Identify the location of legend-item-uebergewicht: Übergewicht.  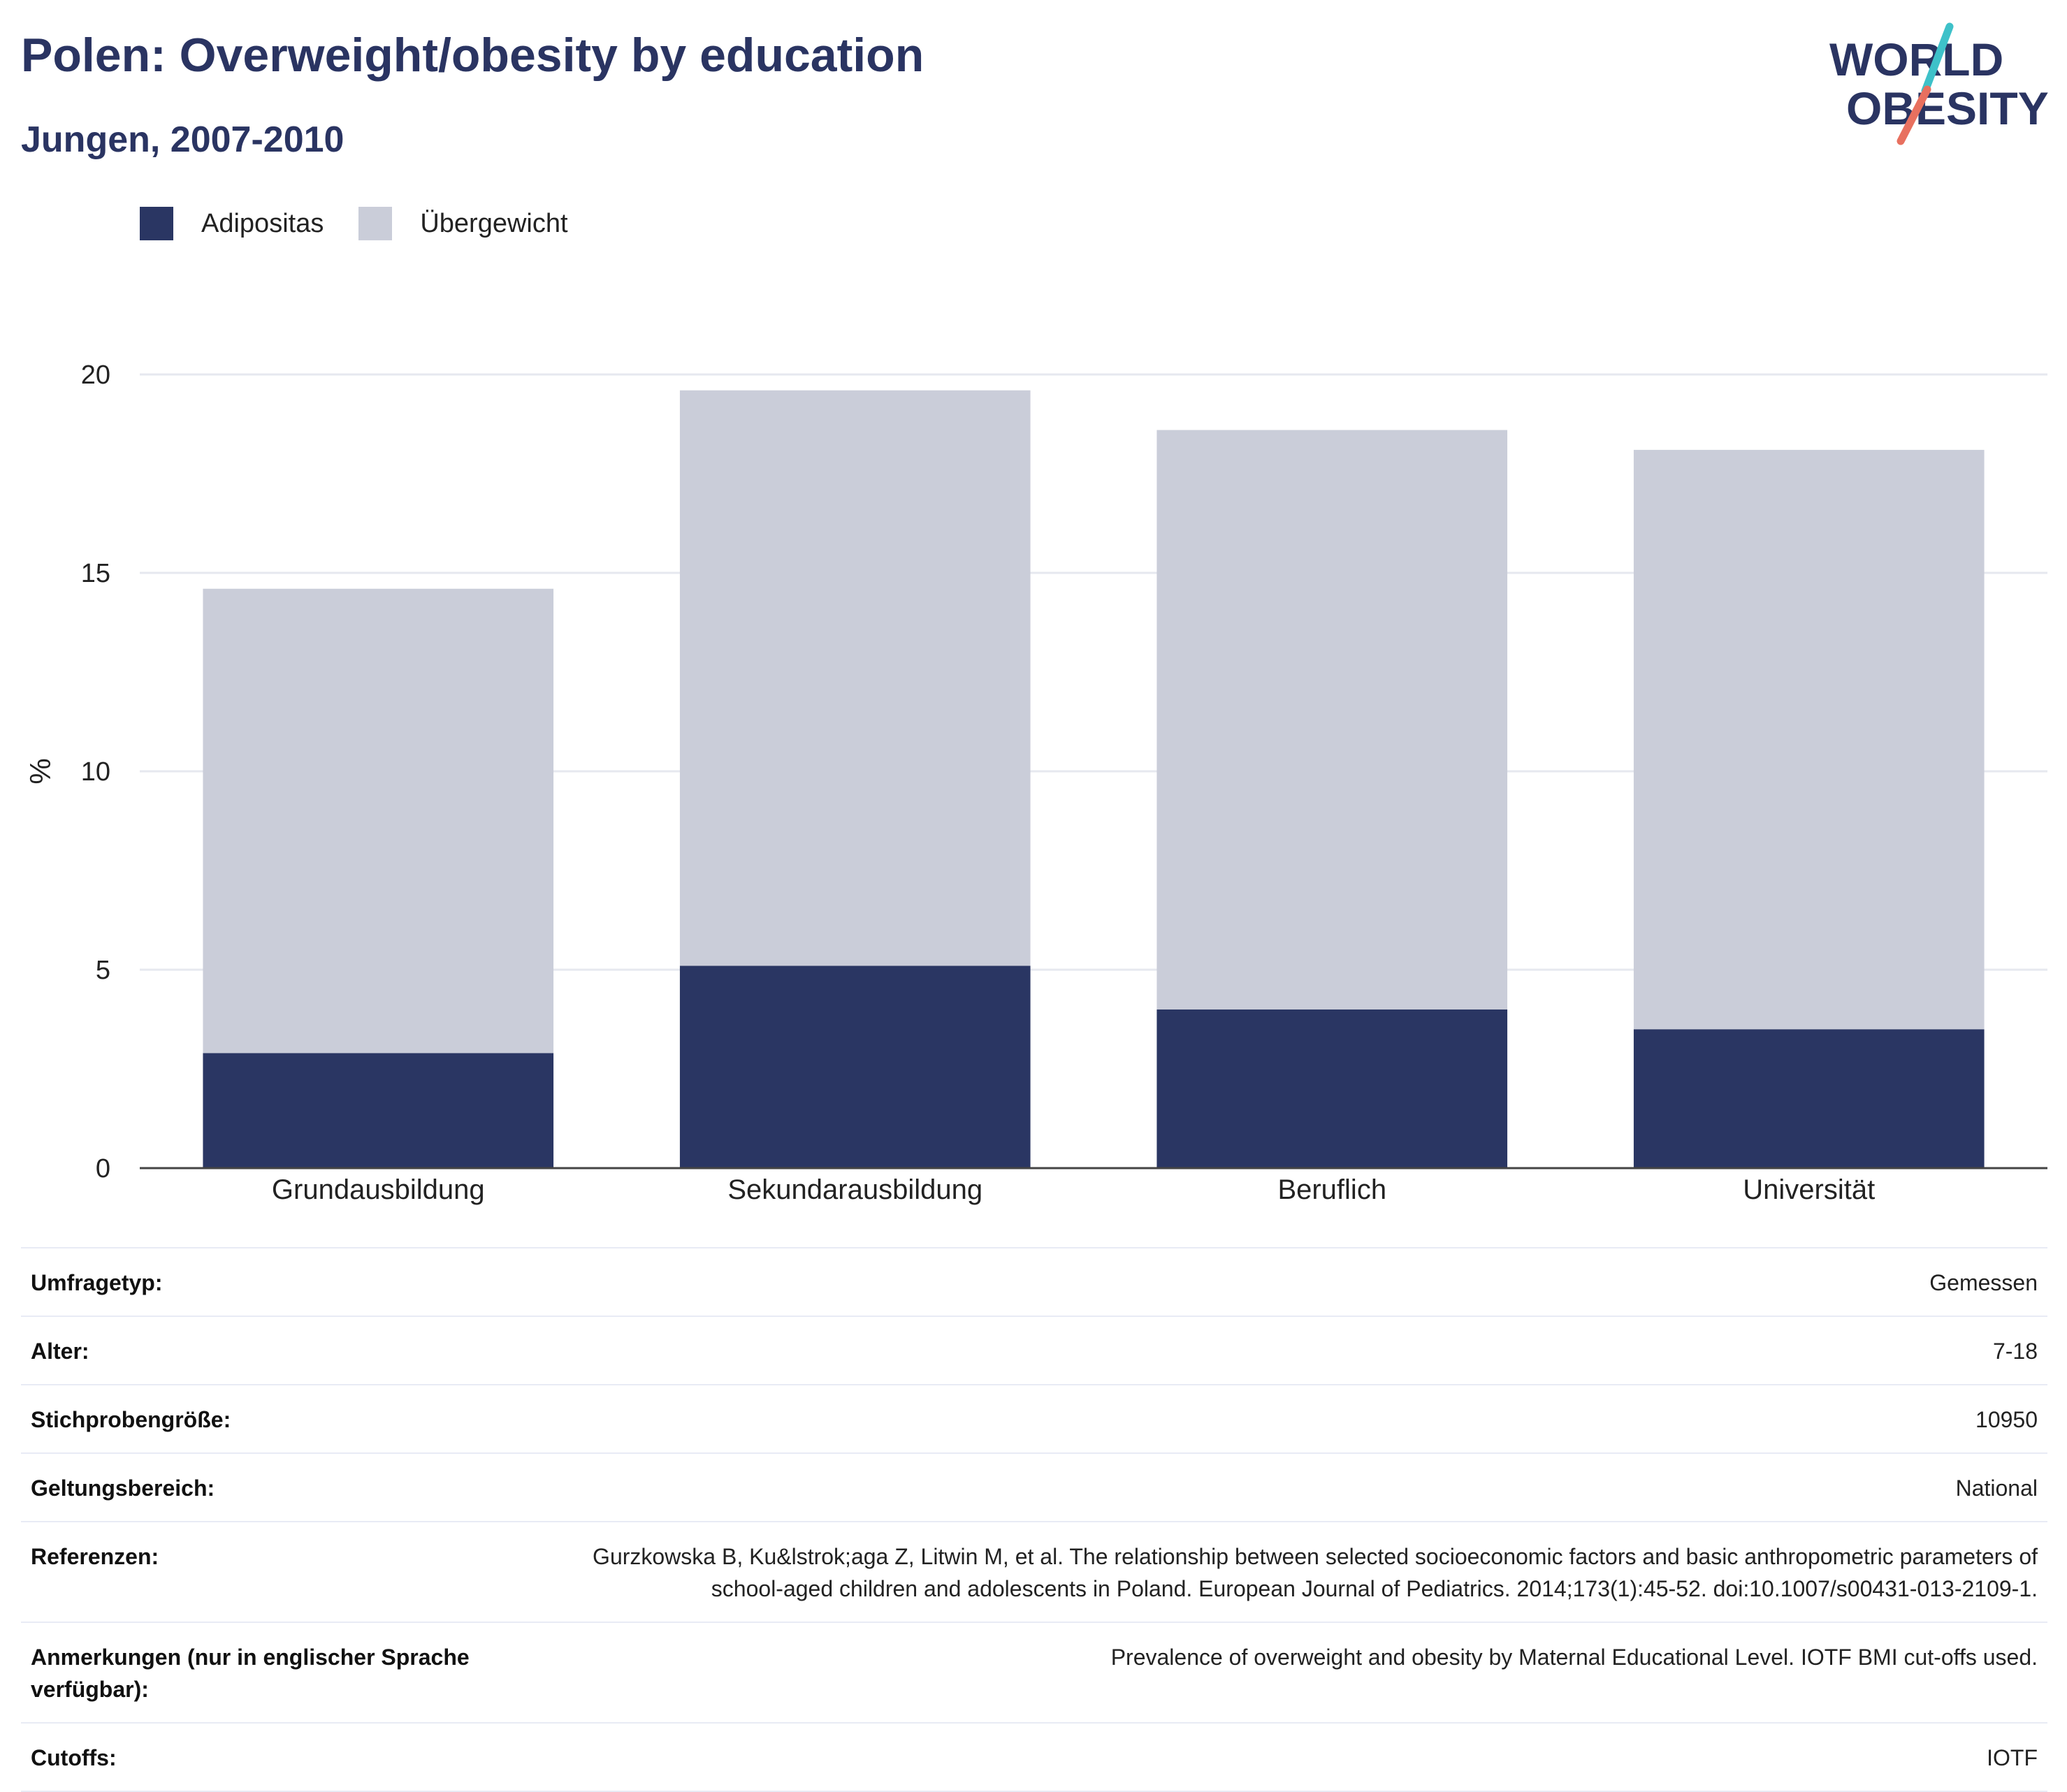
(463, 224).